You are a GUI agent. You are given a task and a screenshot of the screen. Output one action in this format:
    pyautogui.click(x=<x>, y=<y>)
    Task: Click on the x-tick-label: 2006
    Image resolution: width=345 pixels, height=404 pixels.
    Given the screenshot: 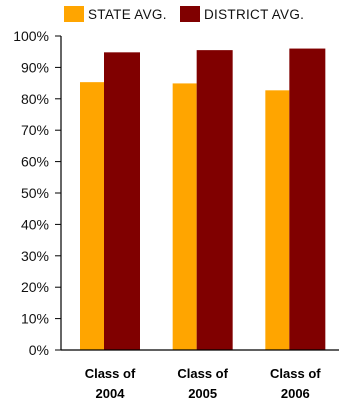 What is the action you would take?
    pyautogui.click(x=295, y=393)
    